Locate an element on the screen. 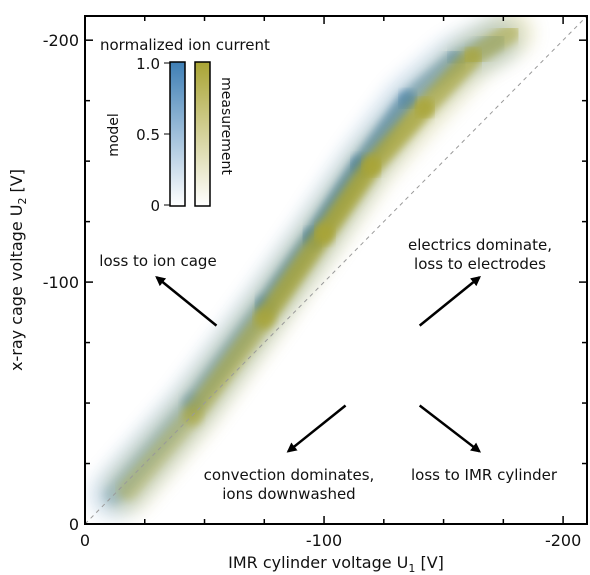 This screenshot has height=575, width=590. annotation-text: loss to IMR cylinder is located at coordinates (484, 475).